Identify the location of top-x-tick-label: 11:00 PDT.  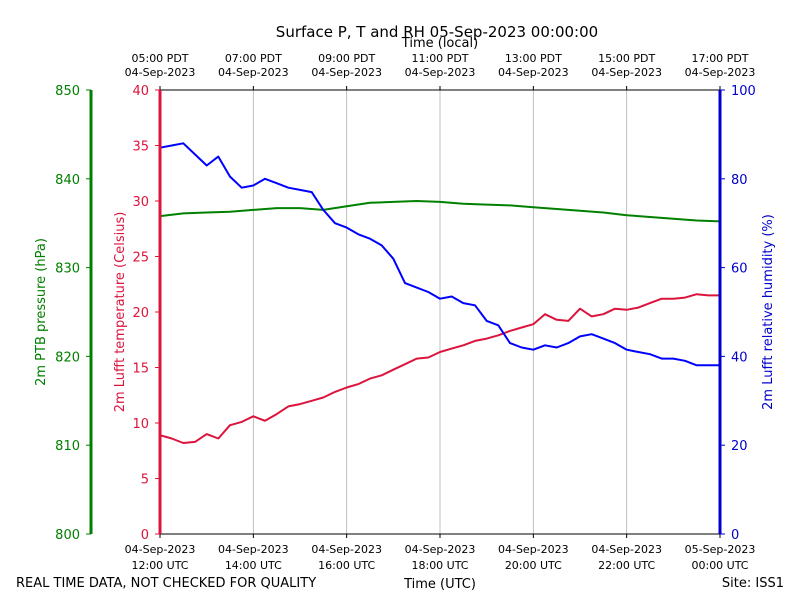
(439, 58).